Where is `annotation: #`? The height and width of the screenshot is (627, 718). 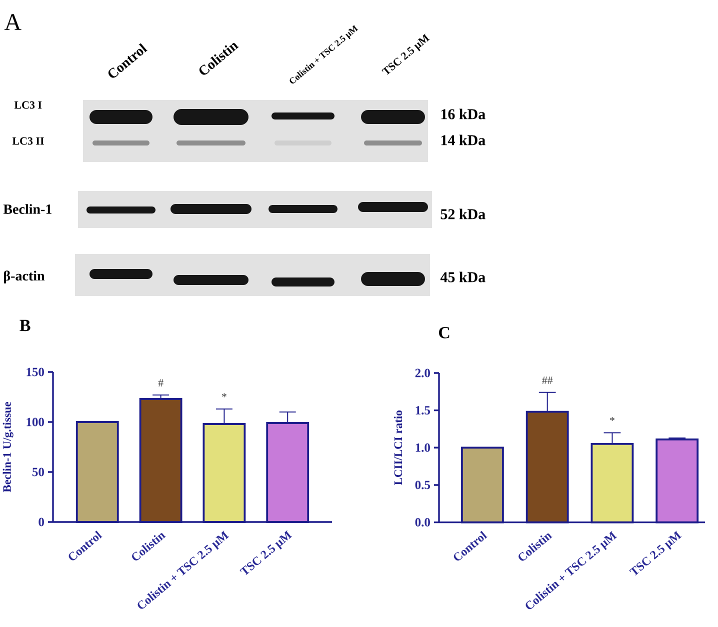 annotation: # is located at coordinates (161, 382).